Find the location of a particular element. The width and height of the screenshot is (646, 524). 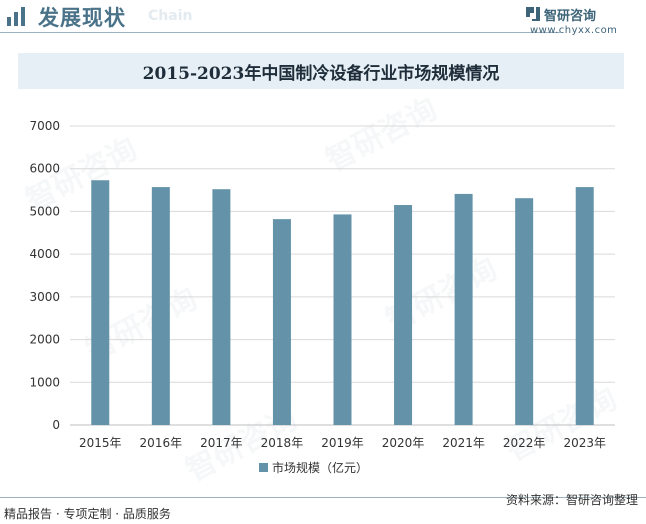

brand-name: 智研咨询 is located at coordinates (570, 16).